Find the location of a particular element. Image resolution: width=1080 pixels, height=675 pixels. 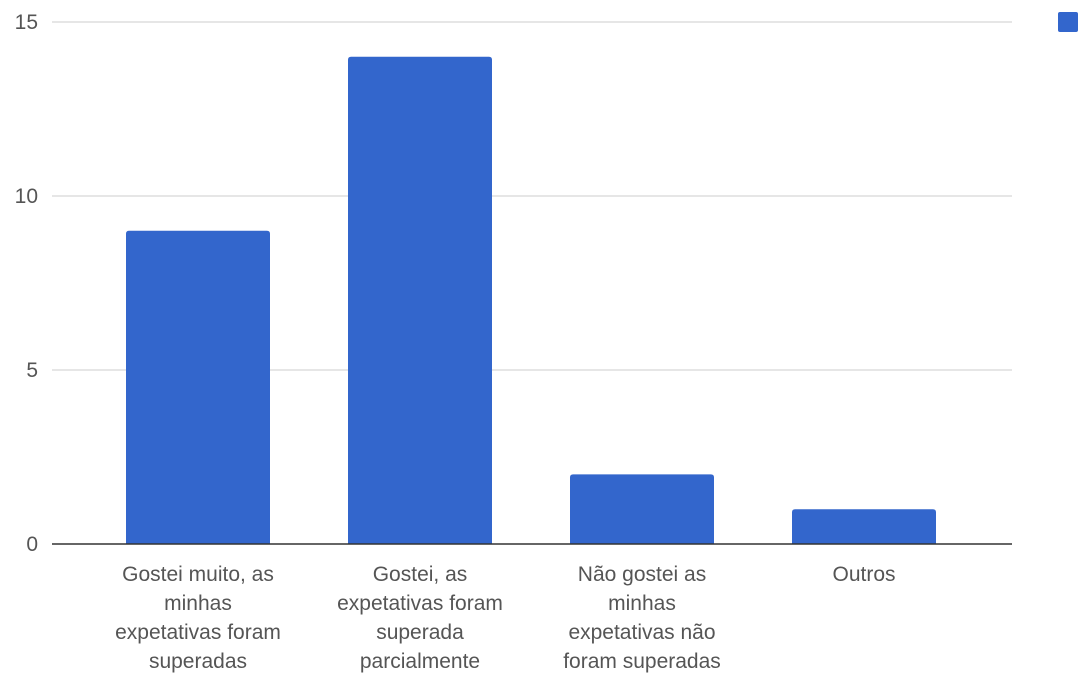

legend is located at coordinates (1068, 22).